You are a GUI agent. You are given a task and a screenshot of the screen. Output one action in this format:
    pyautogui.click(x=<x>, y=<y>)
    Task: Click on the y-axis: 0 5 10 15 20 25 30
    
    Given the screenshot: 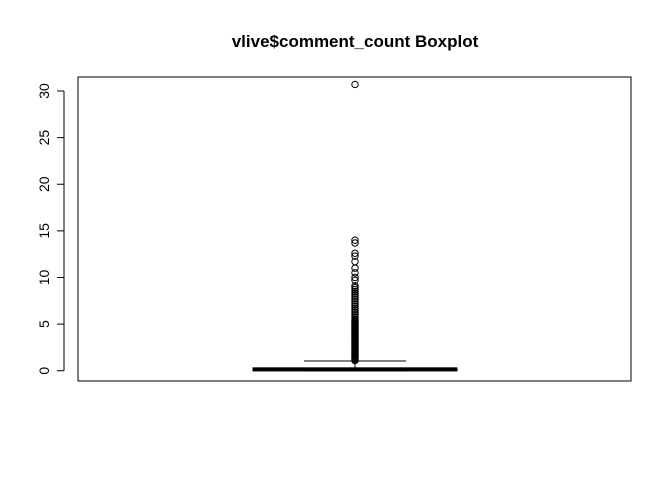 What is the action you would take?
    pyautogui.click(x=50, y=229)
    